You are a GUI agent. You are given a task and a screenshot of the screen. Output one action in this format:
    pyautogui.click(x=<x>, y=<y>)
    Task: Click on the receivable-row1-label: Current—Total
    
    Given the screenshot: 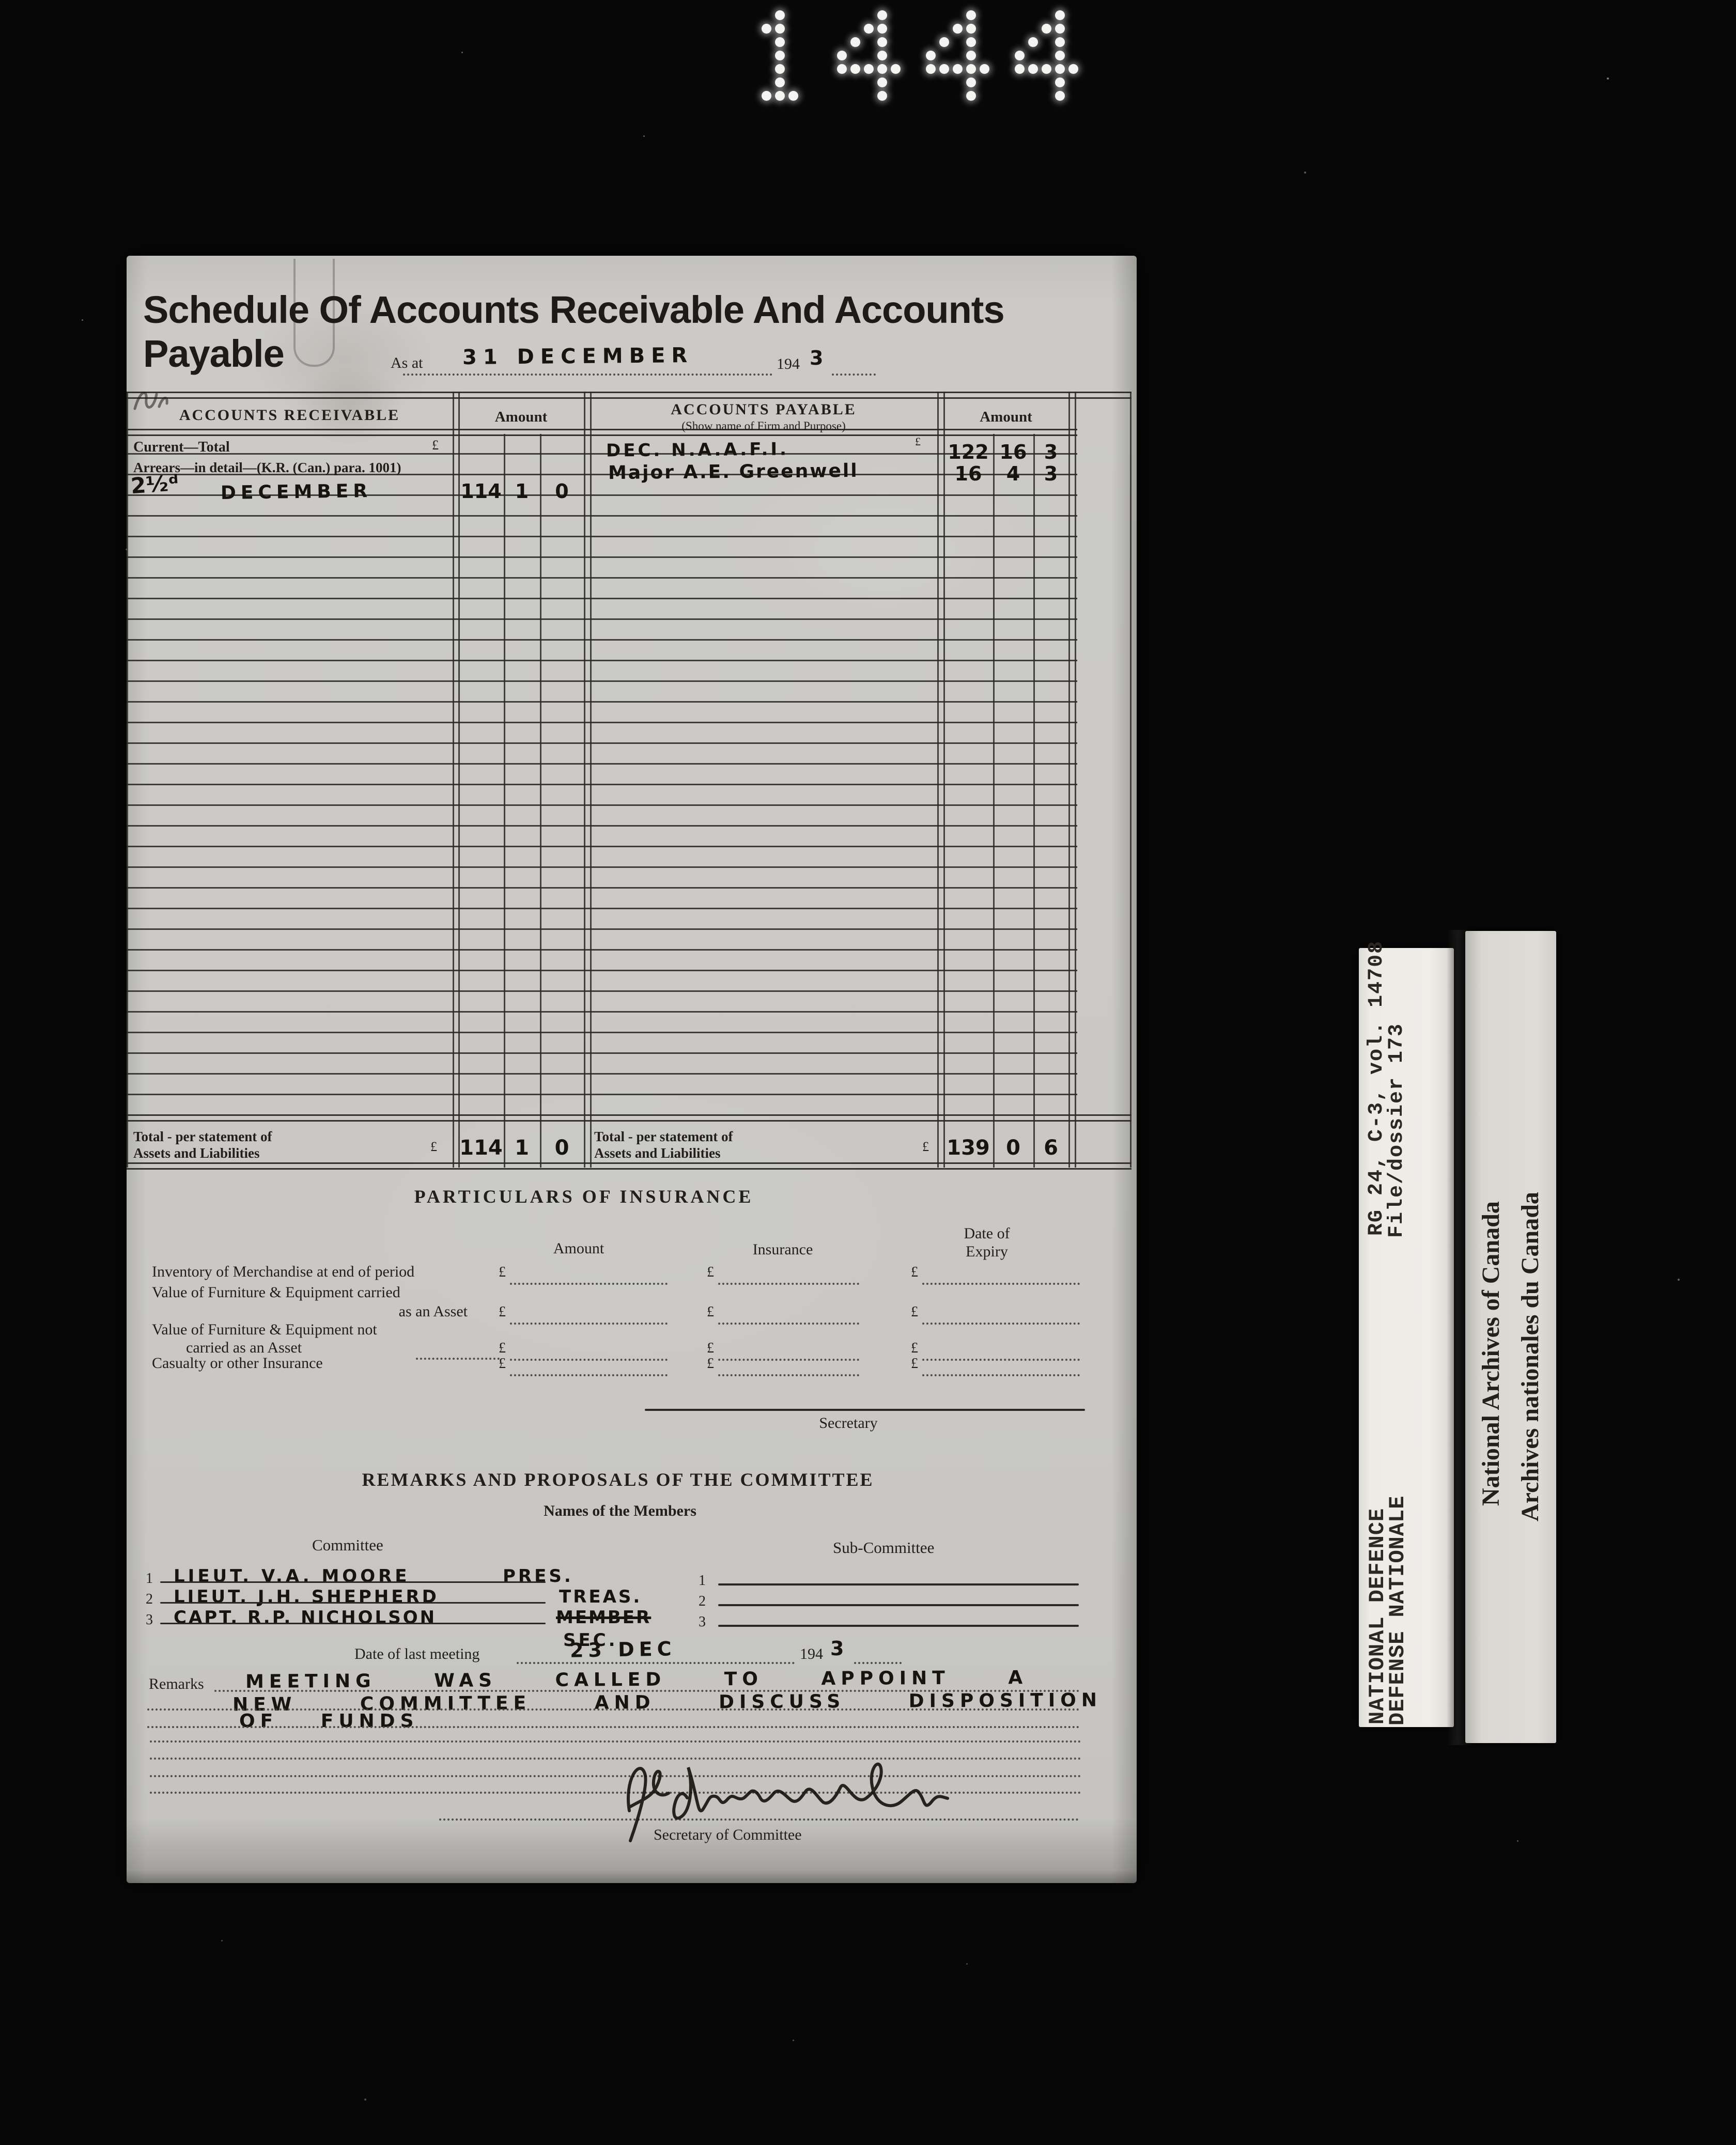 What is the action you would take?
    pyautogui.click(x=182, y=447)
    